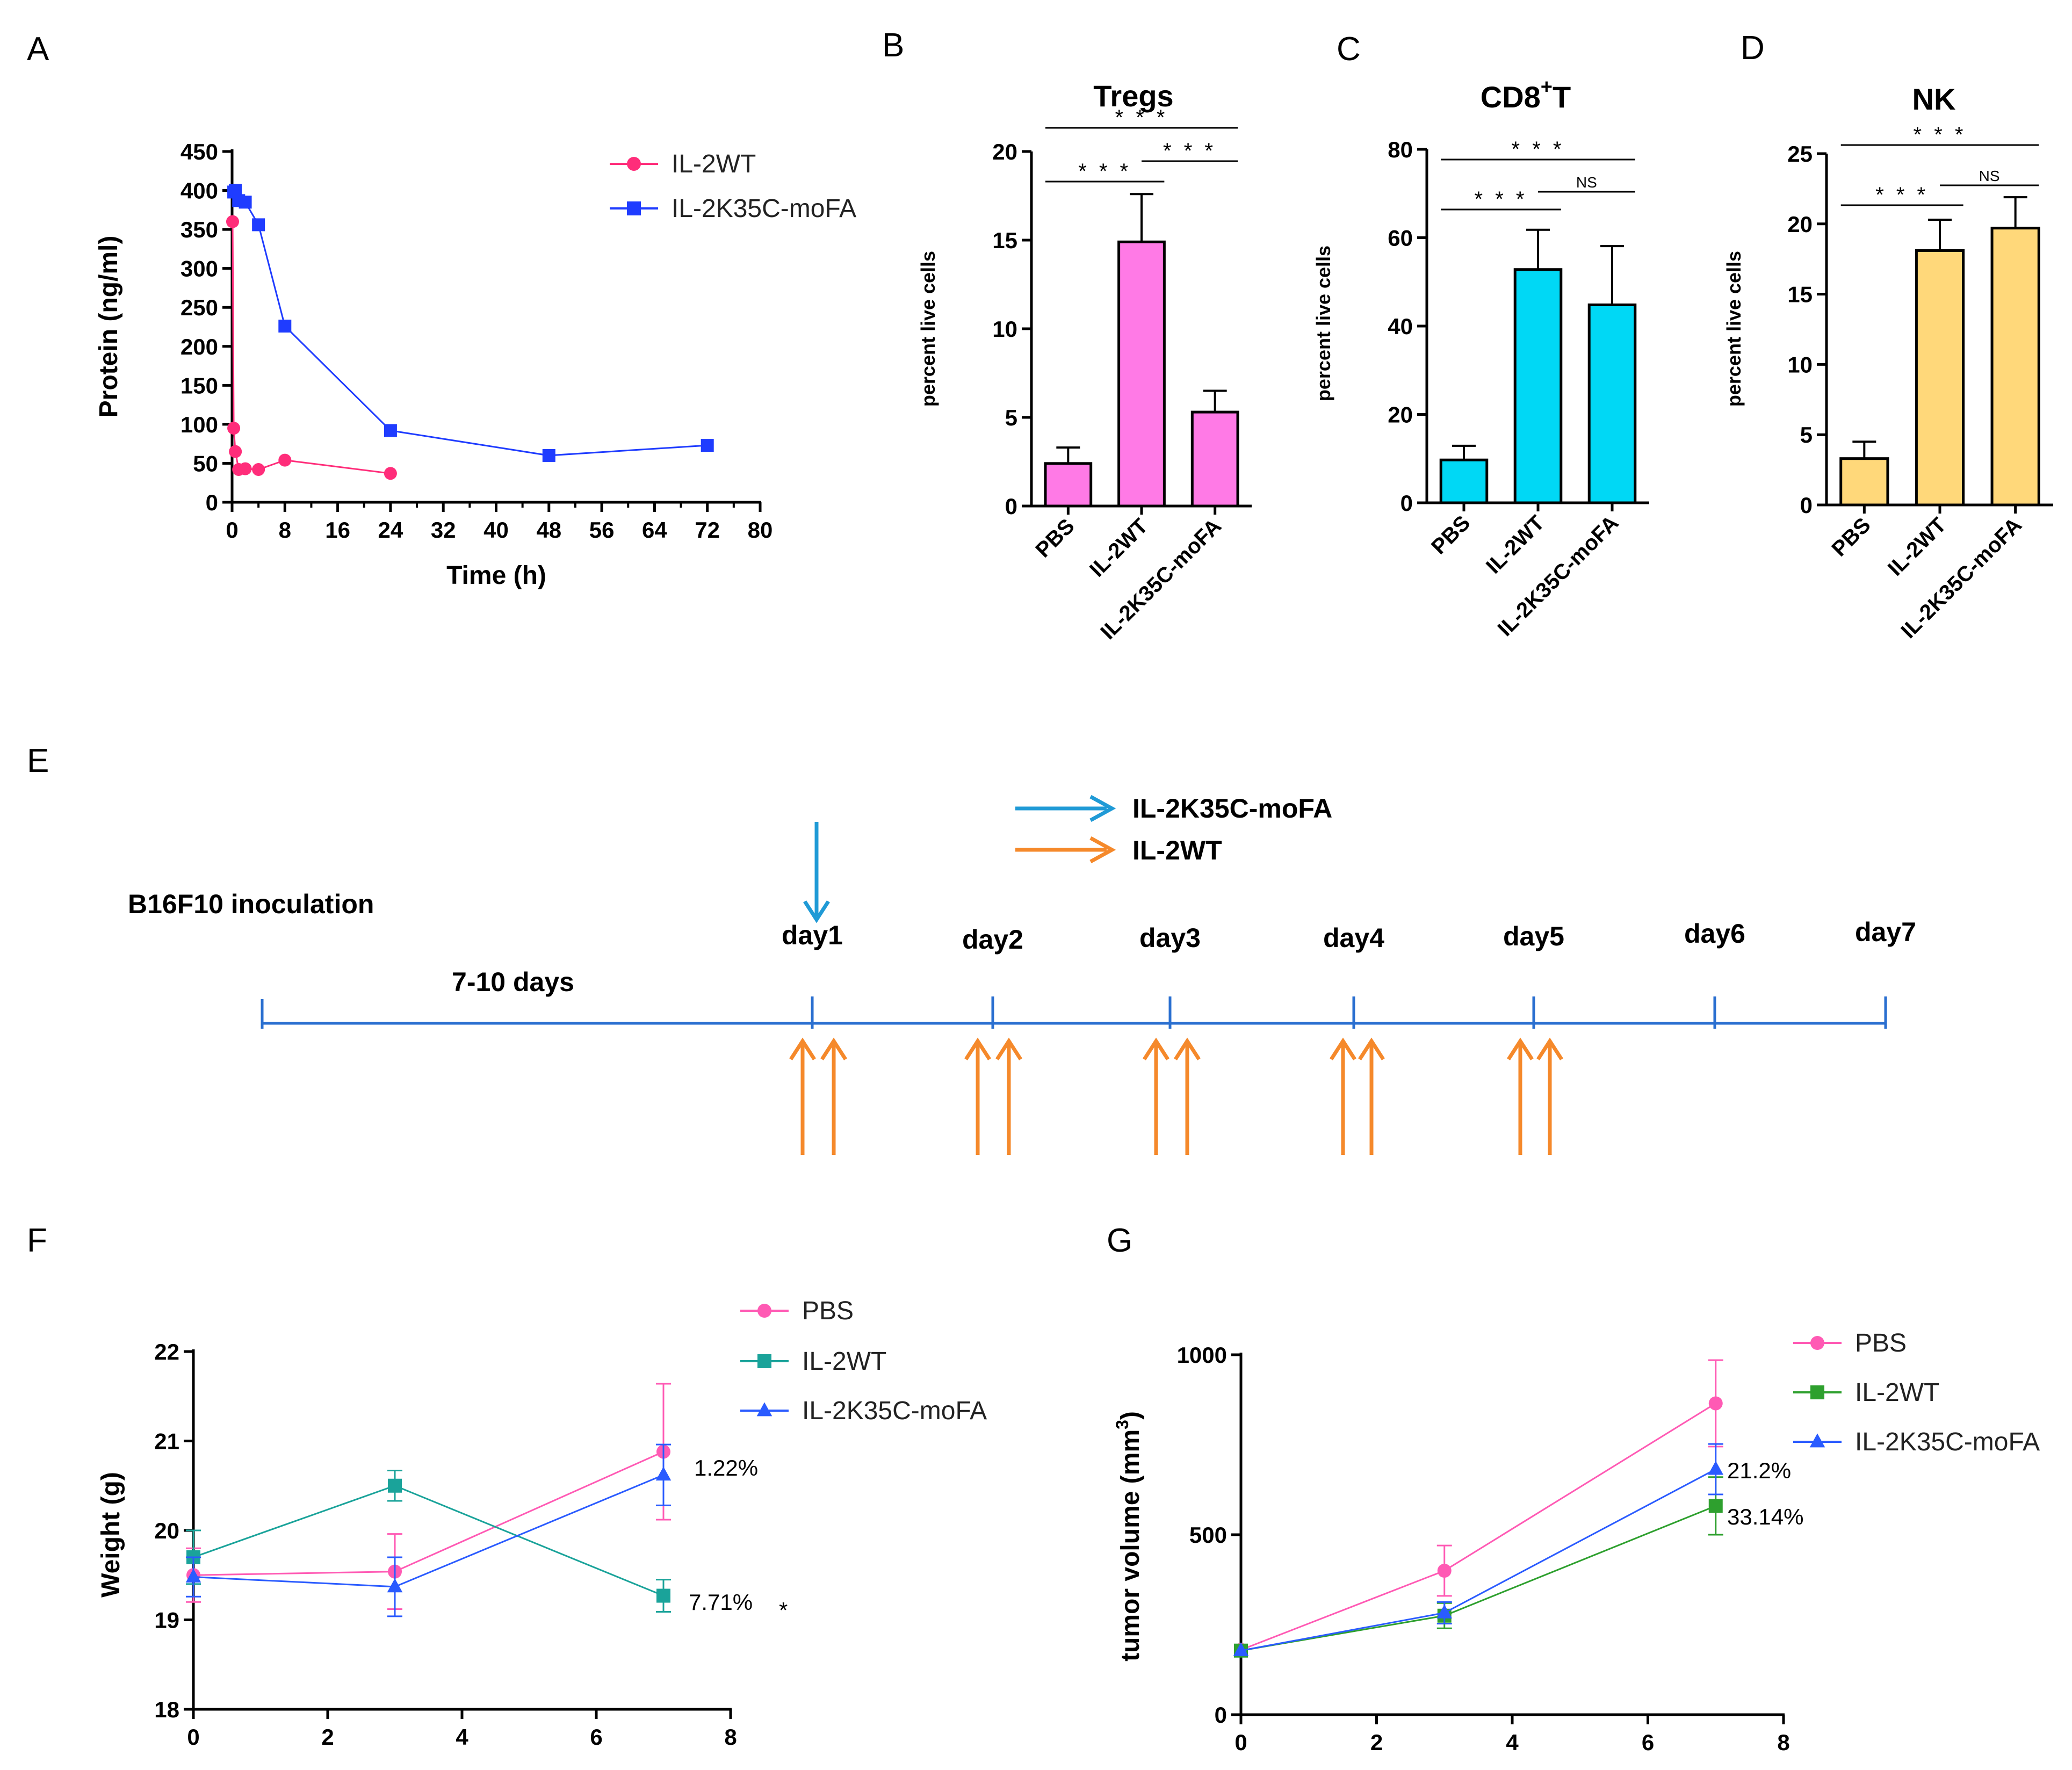 The image size is (2072, 1770). I want to click on chart-g-y-title-sup: 3, so click(1122, 1424).